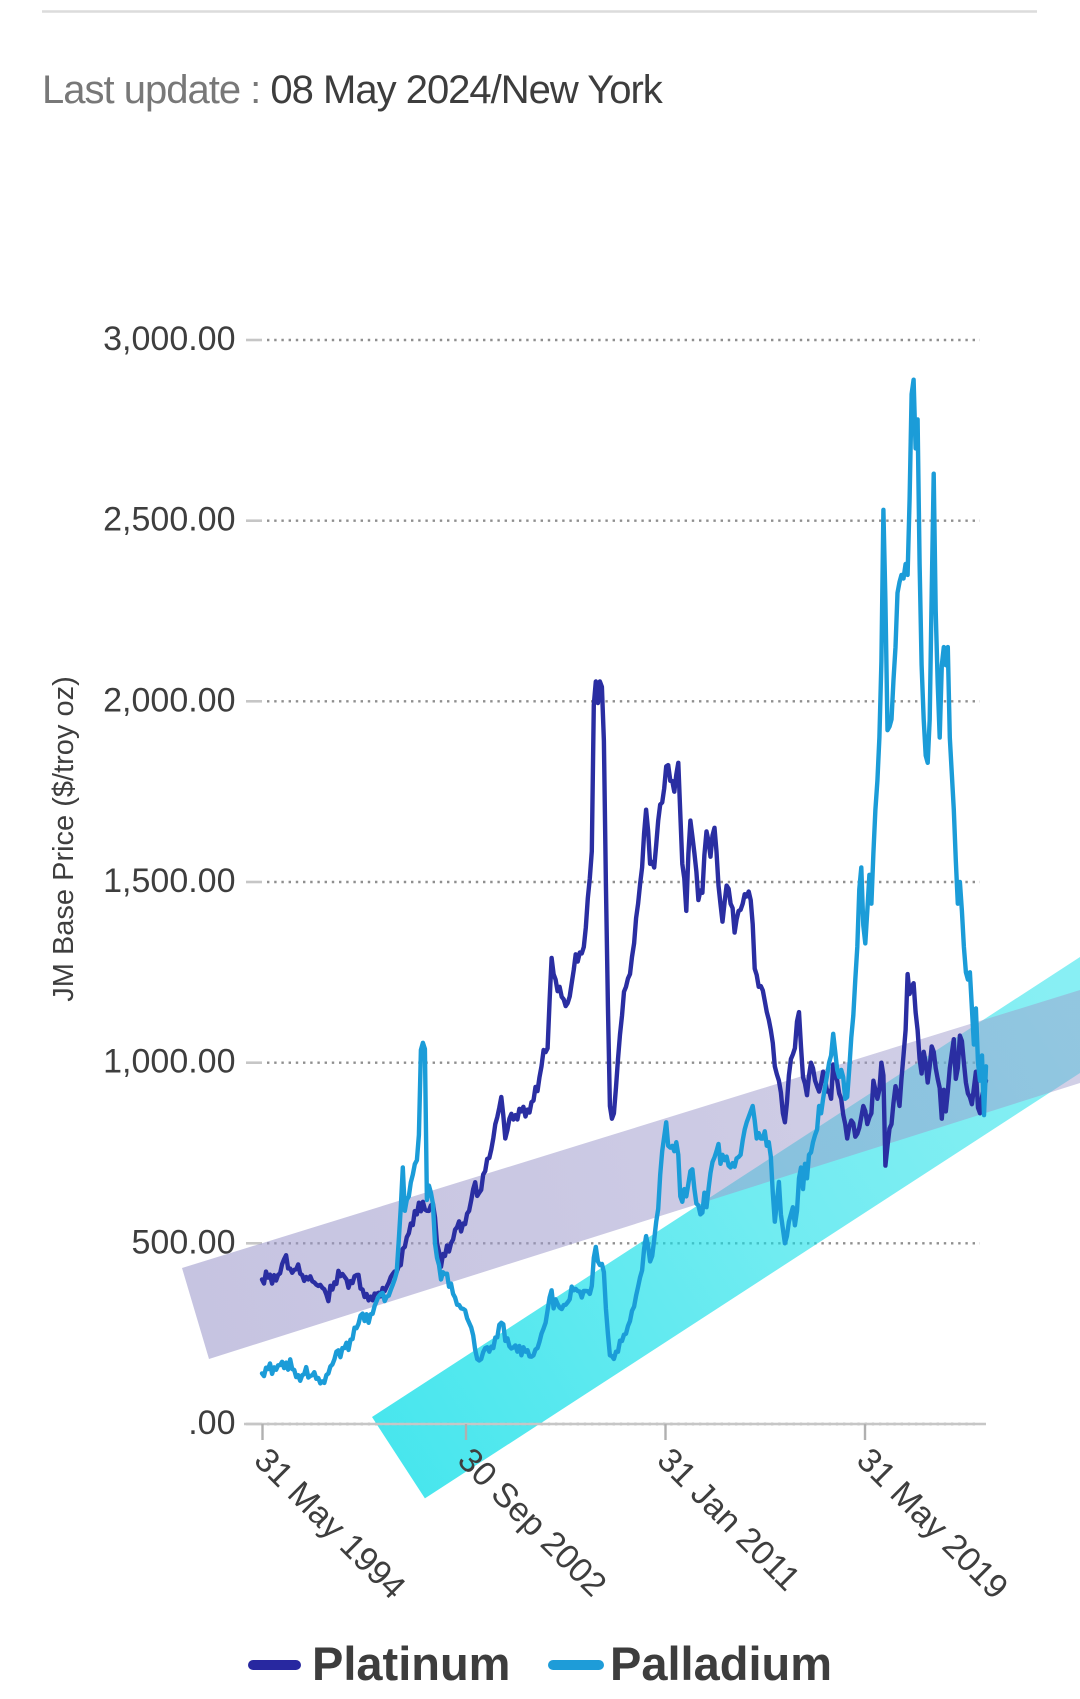 The height and width of the screenshot is (1699, 1080). I want to click on svg-text: 1,500.00, so click(169, 881).